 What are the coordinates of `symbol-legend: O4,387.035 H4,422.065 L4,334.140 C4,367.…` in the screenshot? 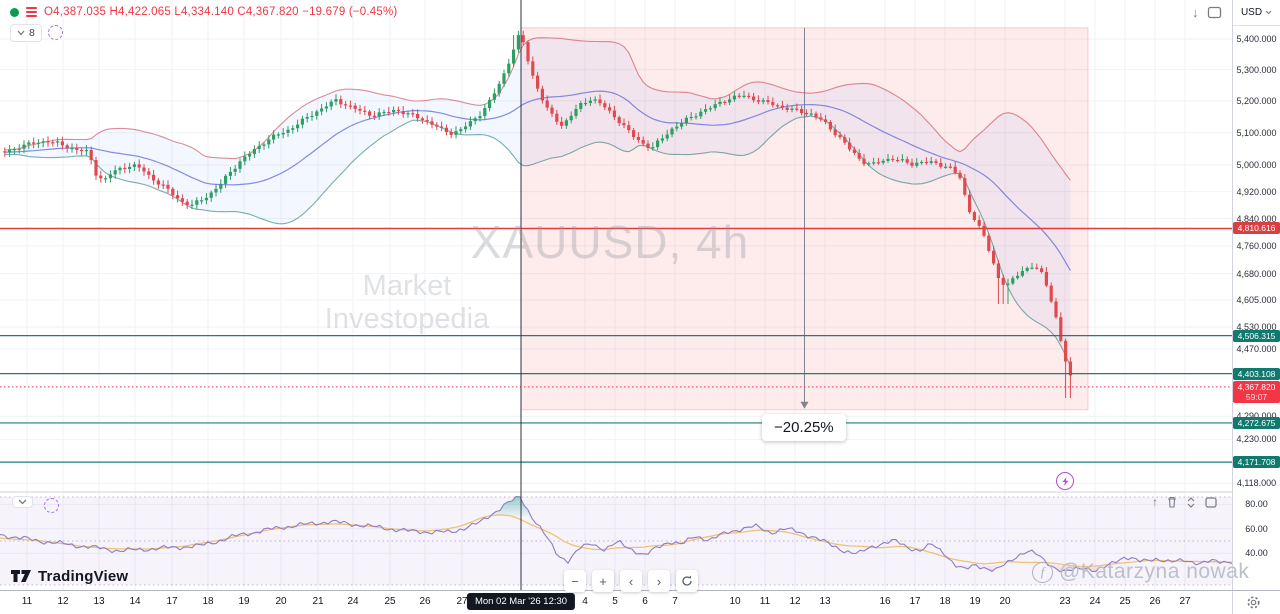 It's located at (203, 12).